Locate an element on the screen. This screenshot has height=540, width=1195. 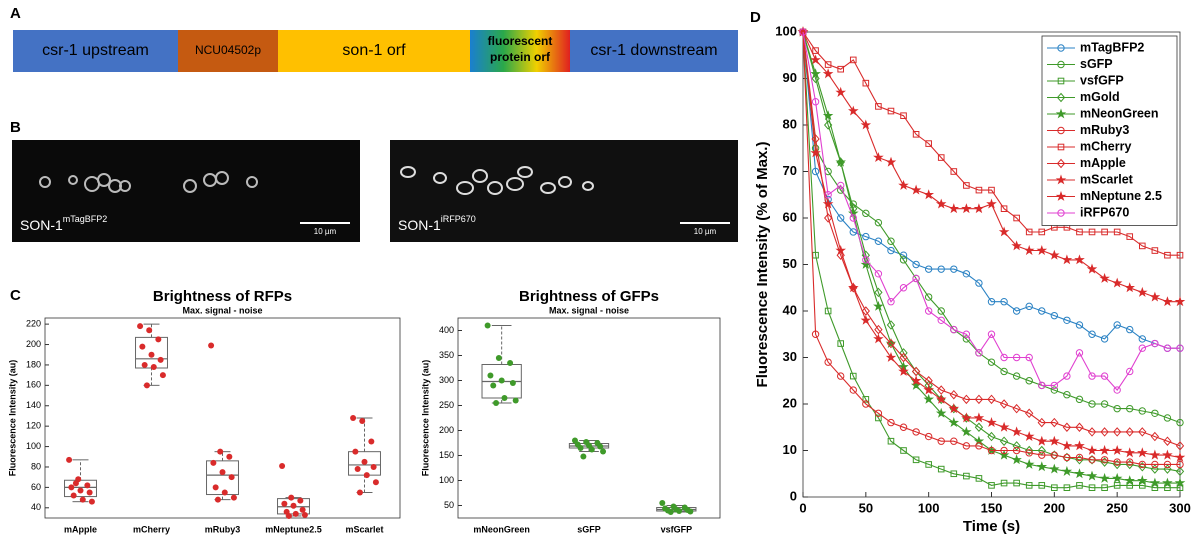
y-tick-label: 200 is located at coordinates (446, 430).